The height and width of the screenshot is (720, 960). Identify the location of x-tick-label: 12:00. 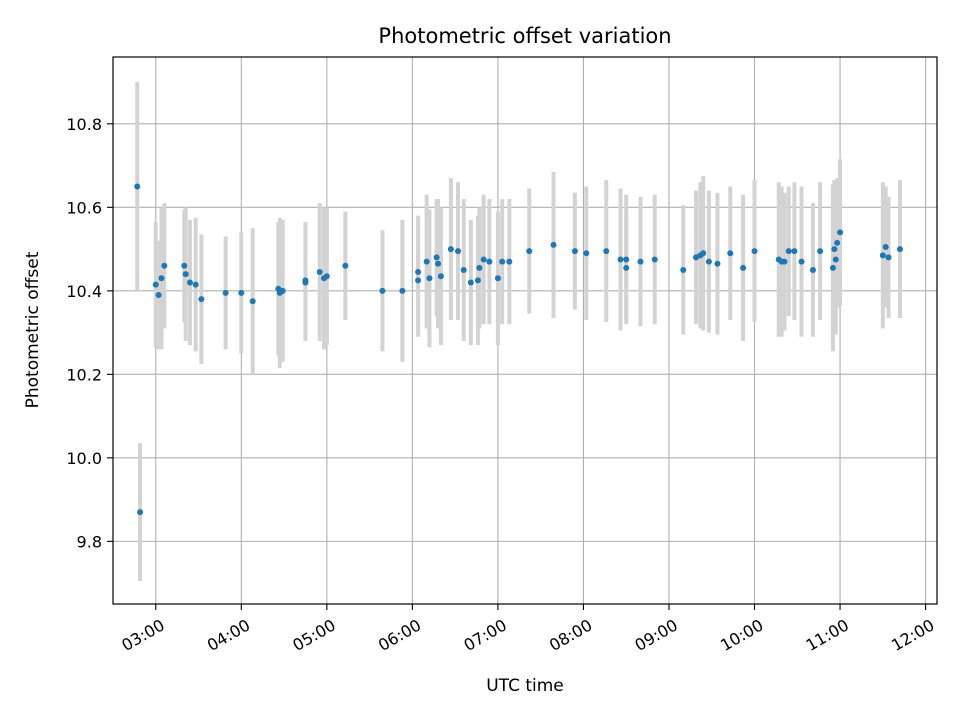
(912, 635).